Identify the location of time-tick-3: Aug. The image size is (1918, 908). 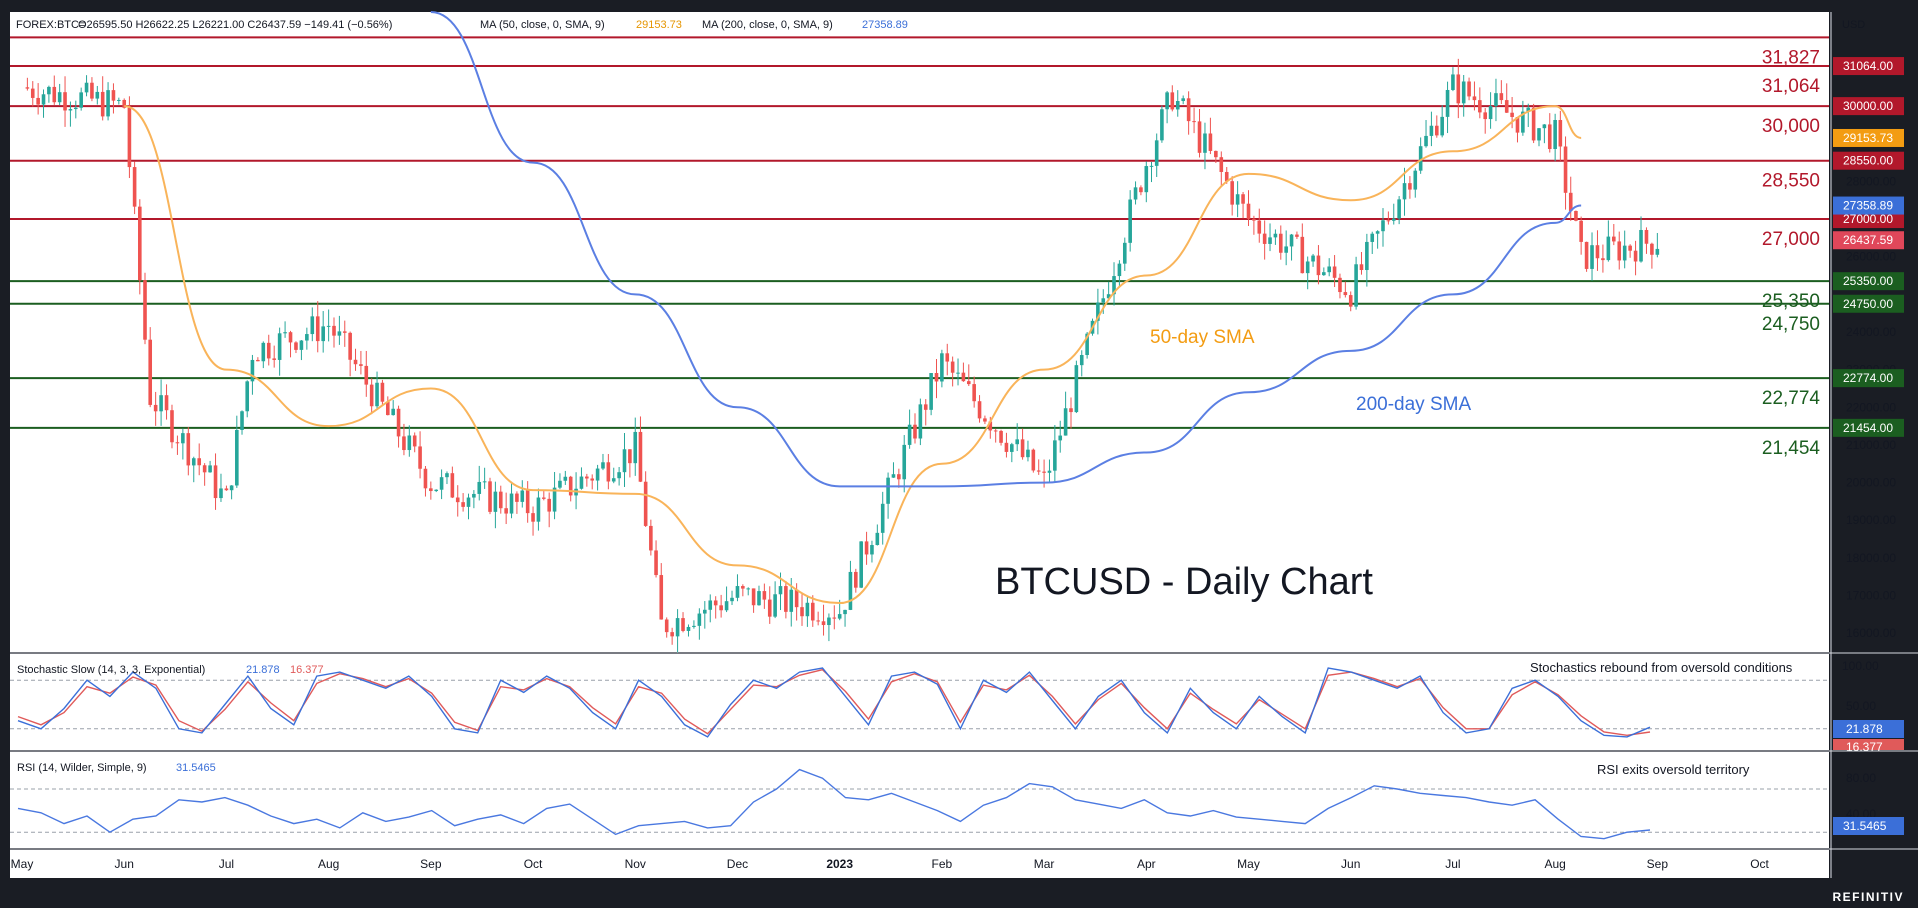
(328, 864).